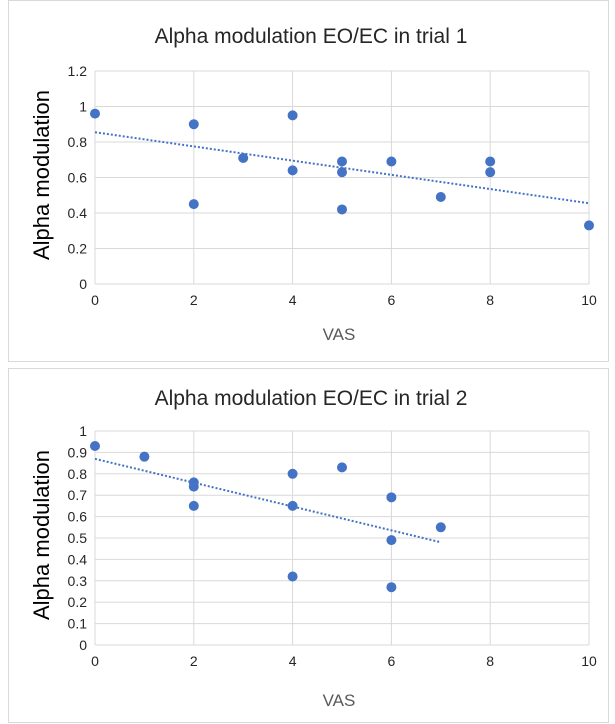 The width and height of the screenshot is (615, 724). I want to click on y-tick-label: 0.3, so click(78, 581).